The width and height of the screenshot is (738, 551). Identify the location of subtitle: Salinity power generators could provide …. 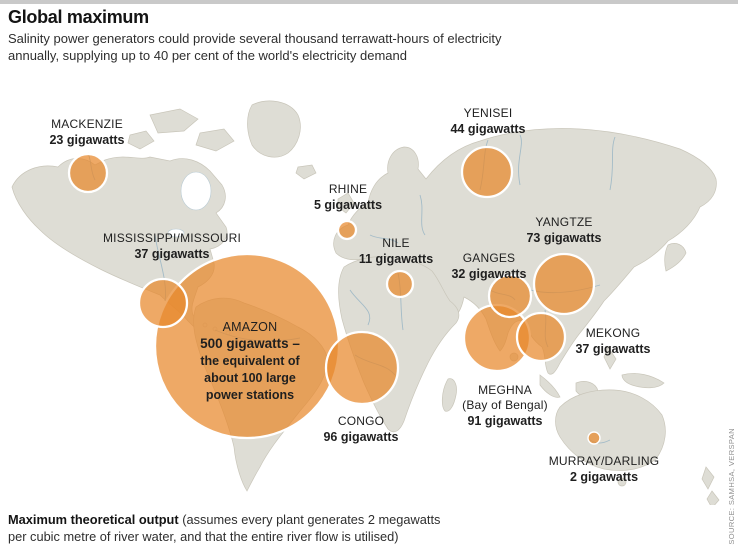
(255, 47).